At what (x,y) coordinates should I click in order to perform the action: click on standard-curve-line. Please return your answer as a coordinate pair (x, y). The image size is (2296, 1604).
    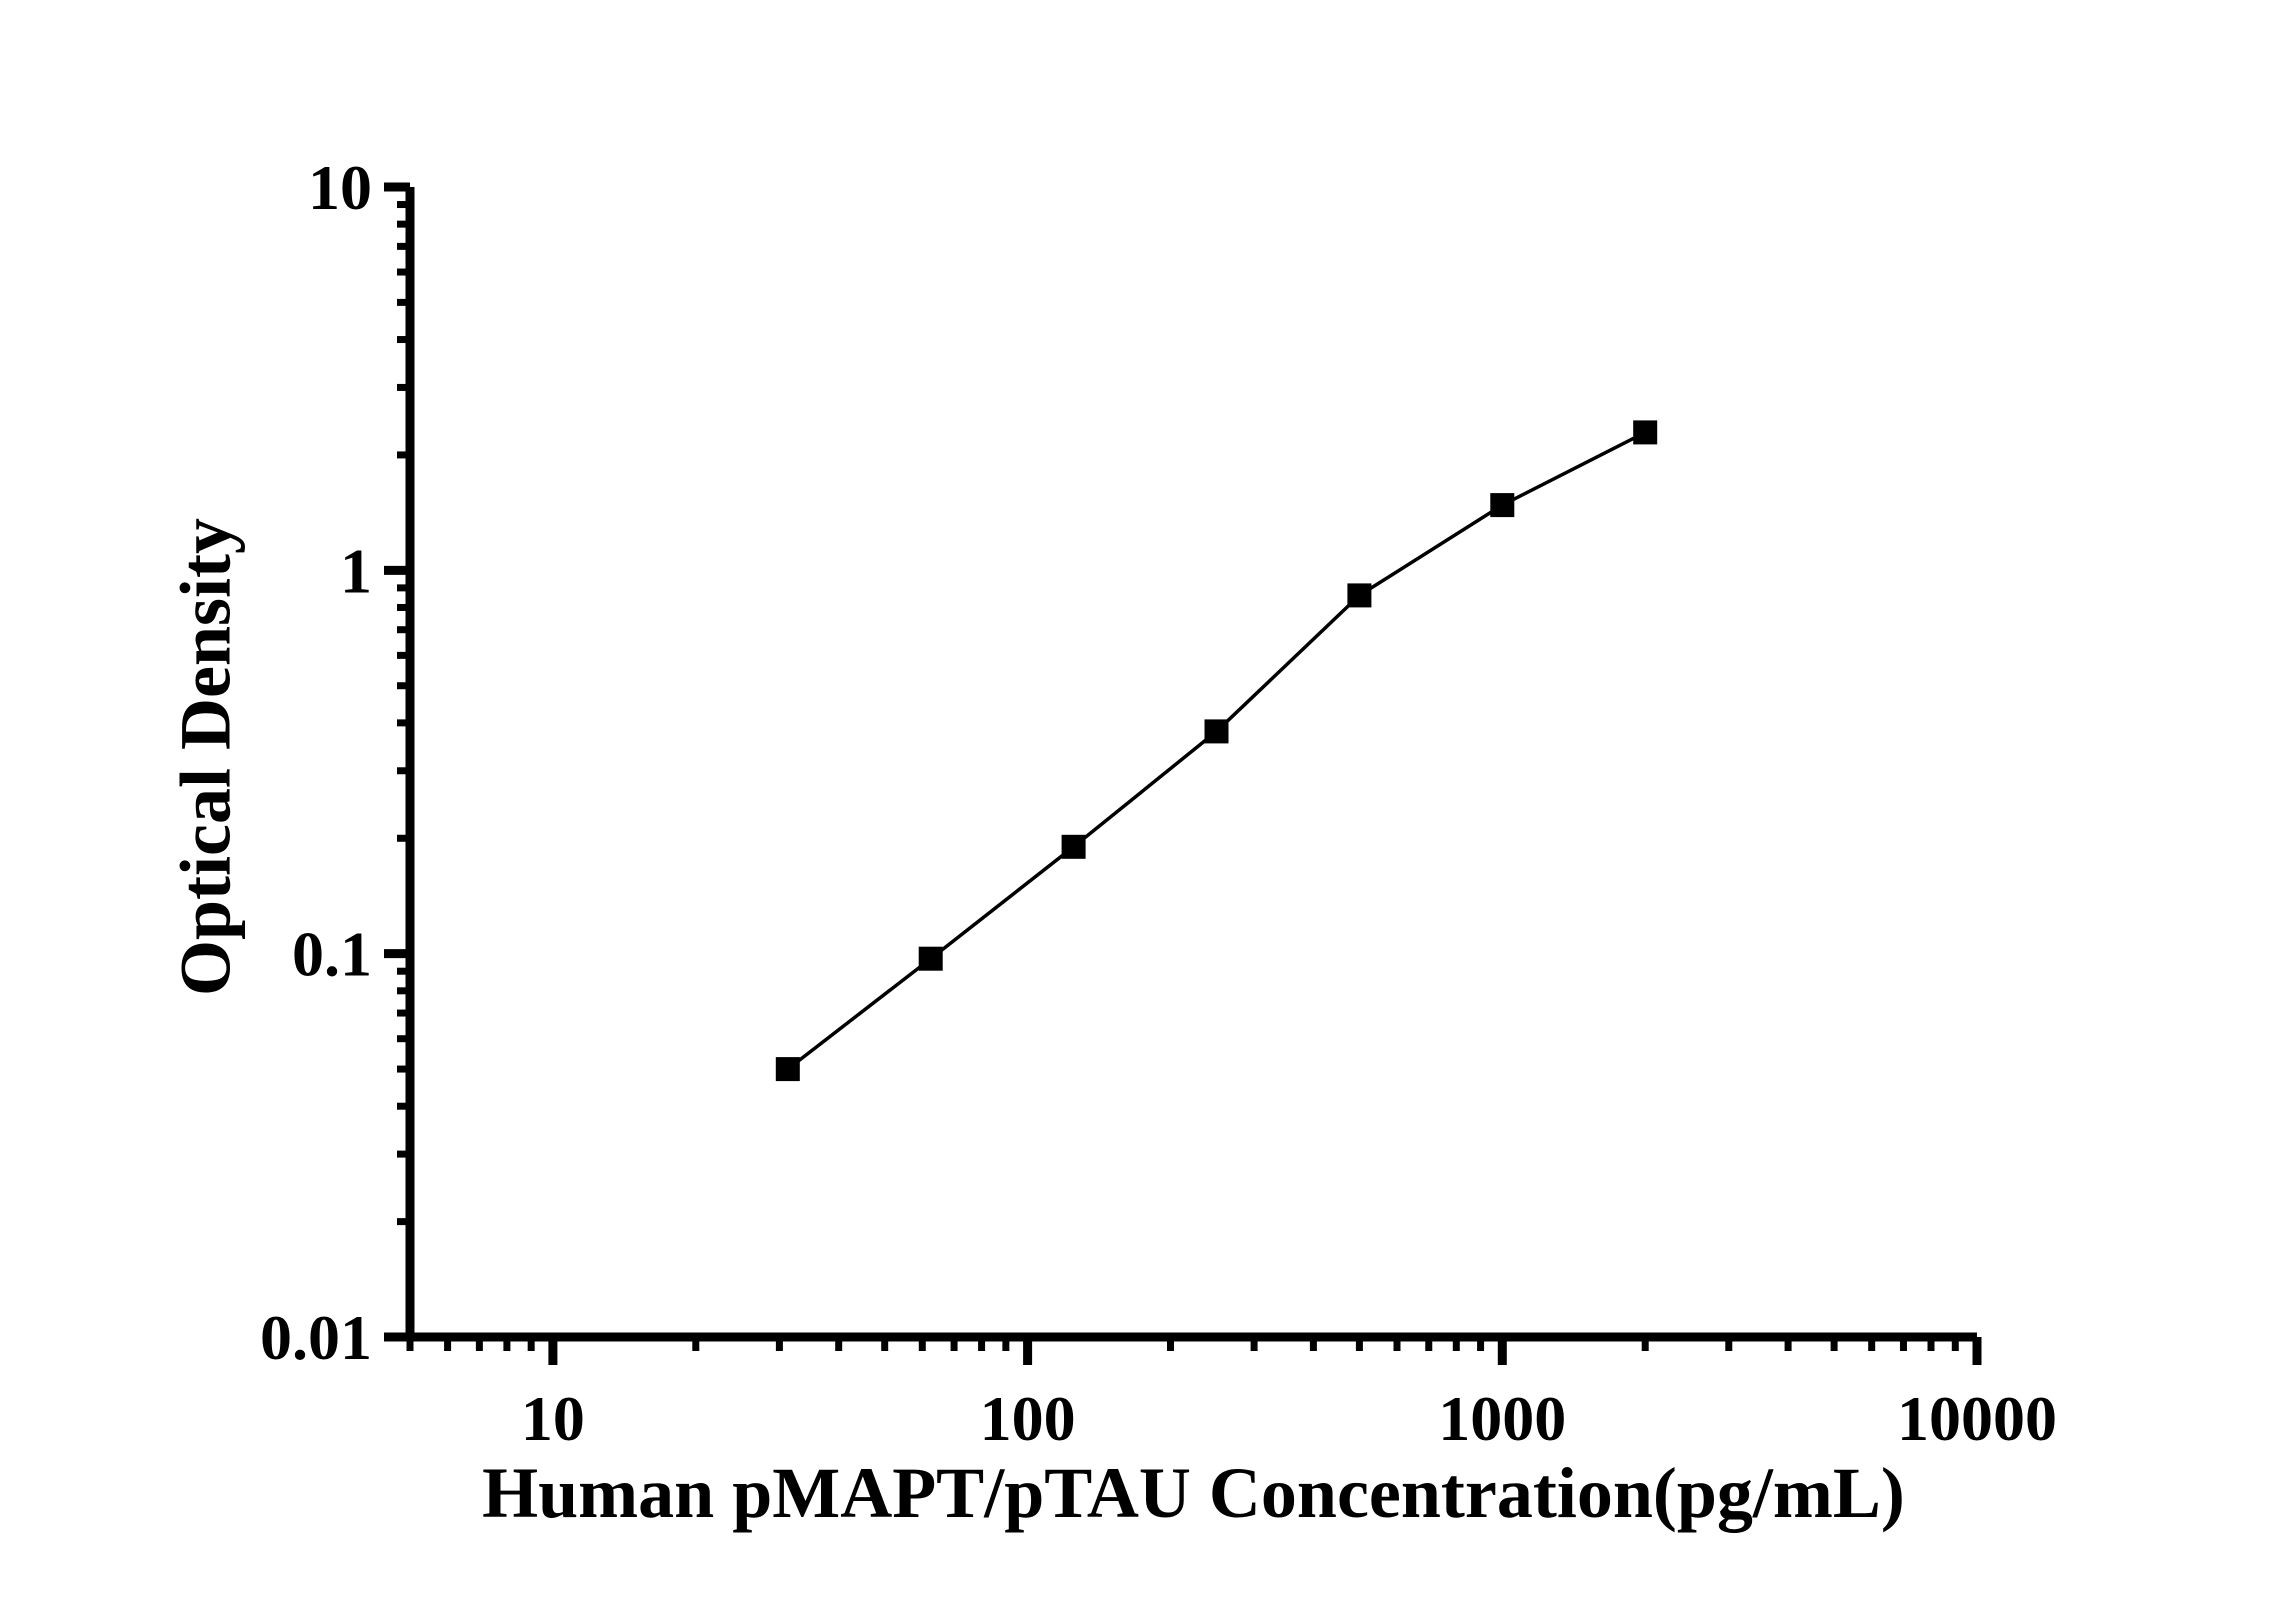
    Looking at the image, I should click on (1216, 750).